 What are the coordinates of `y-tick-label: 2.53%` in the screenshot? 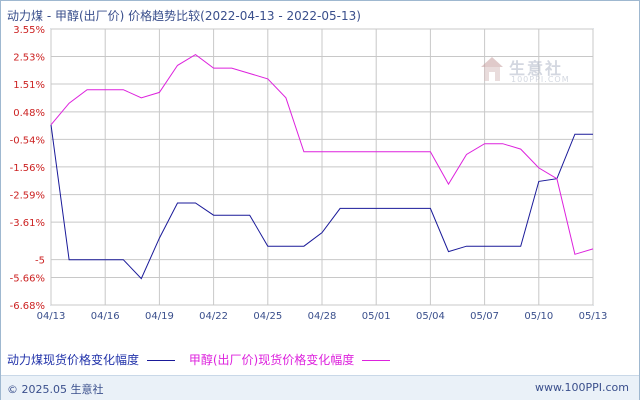 It's located at (29, 58).